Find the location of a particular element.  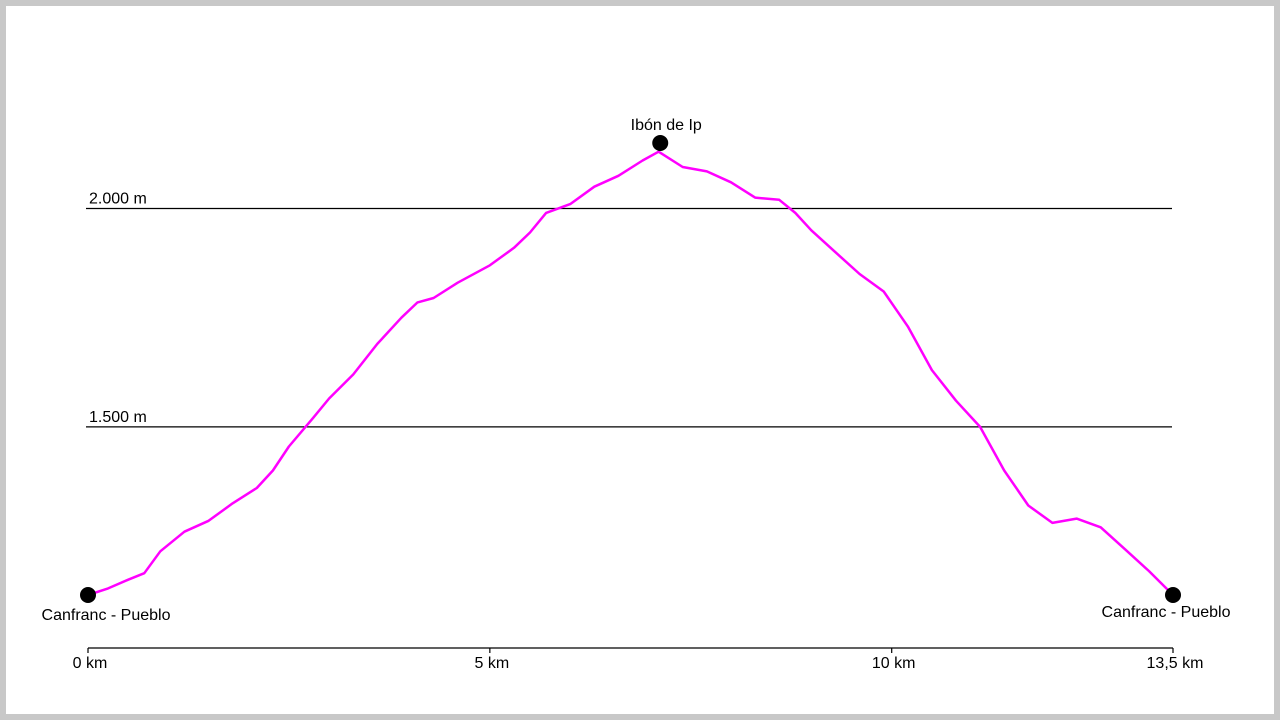

x-tick-label-0: 0 km is located at coordinates (90, 663).